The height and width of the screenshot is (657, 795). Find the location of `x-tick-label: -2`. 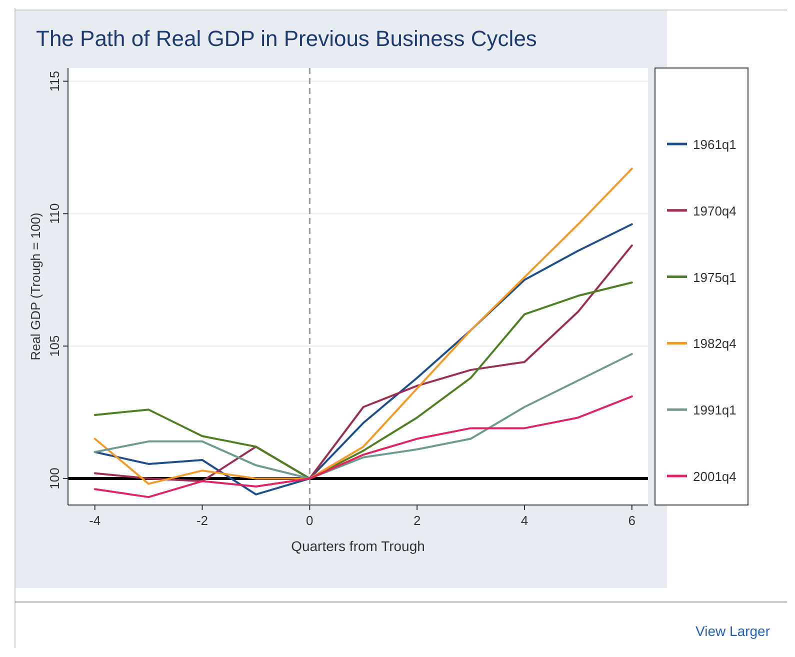

x-tick-label: -2 is located at coordinates (202, 520).